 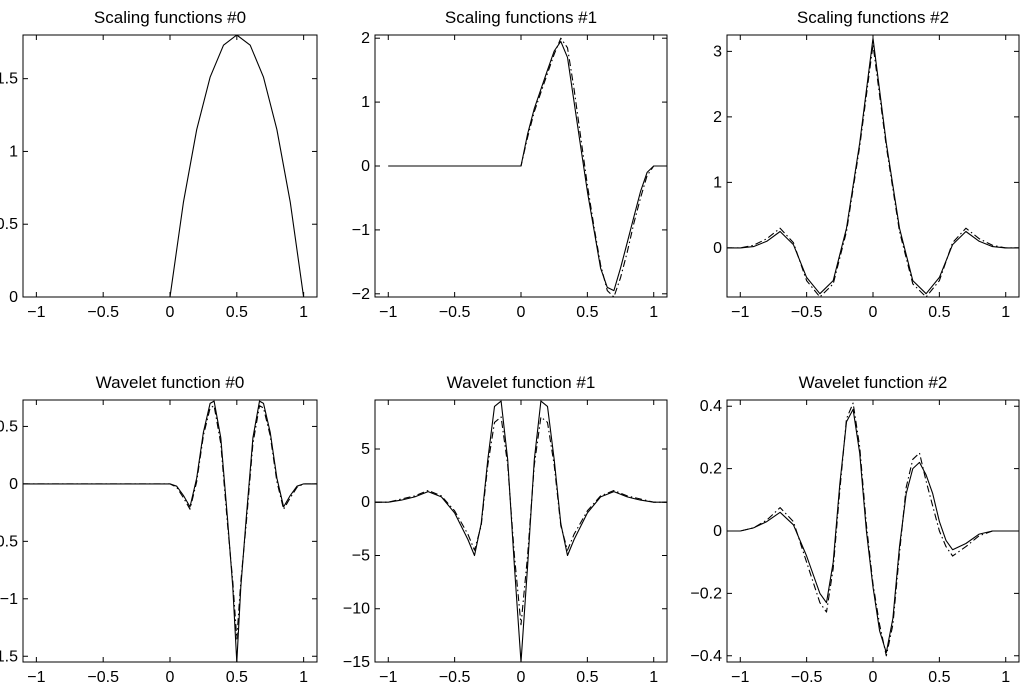 I want to click on subplot-title: Scaling functions #1, so click(x=521, y=17).